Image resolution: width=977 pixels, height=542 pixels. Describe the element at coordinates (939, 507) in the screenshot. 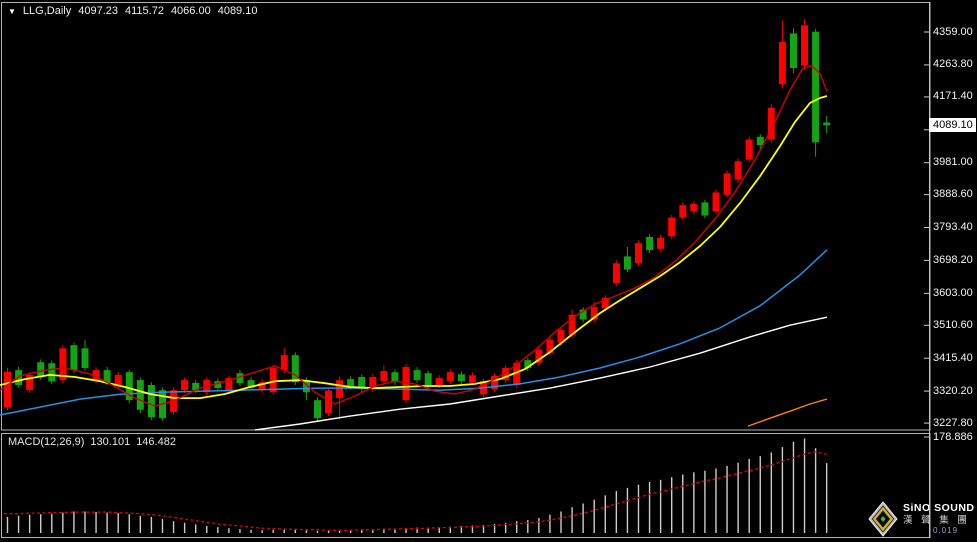

I see `logo-line1: SiNO SOUND` at that location.